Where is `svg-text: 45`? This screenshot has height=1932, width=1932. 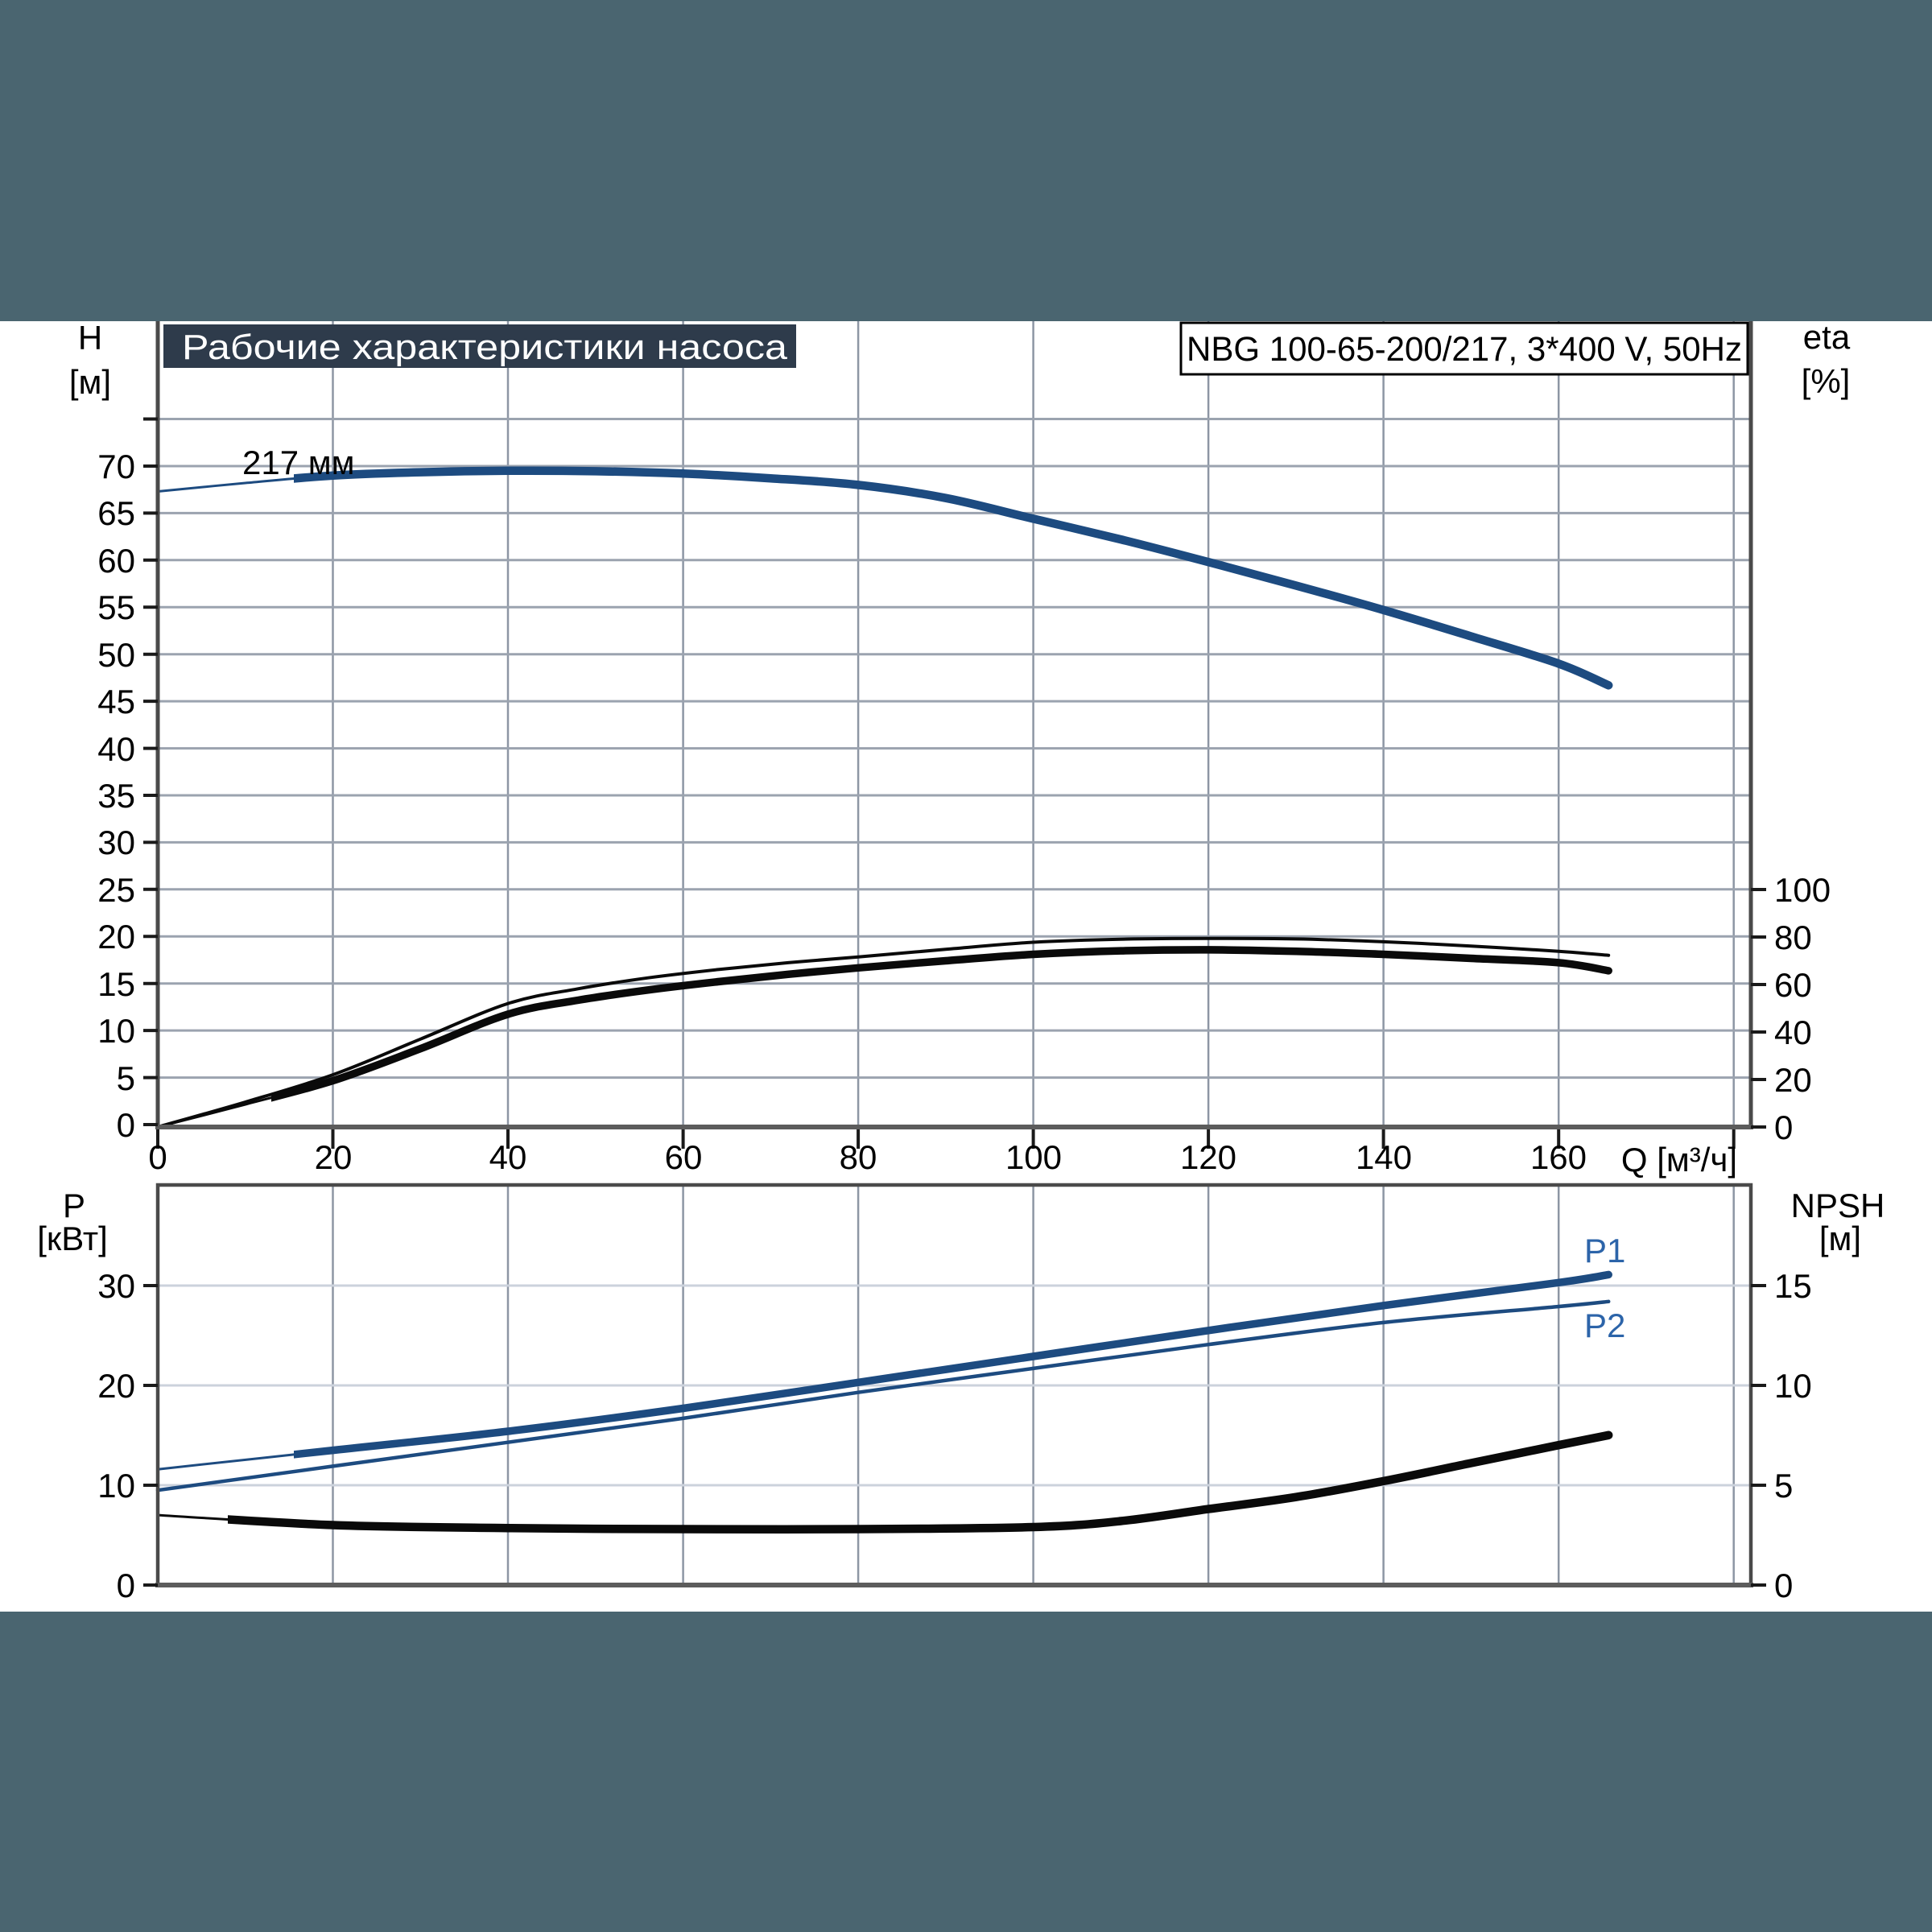
svg-text: 45 is located at coordinates (116, 701).